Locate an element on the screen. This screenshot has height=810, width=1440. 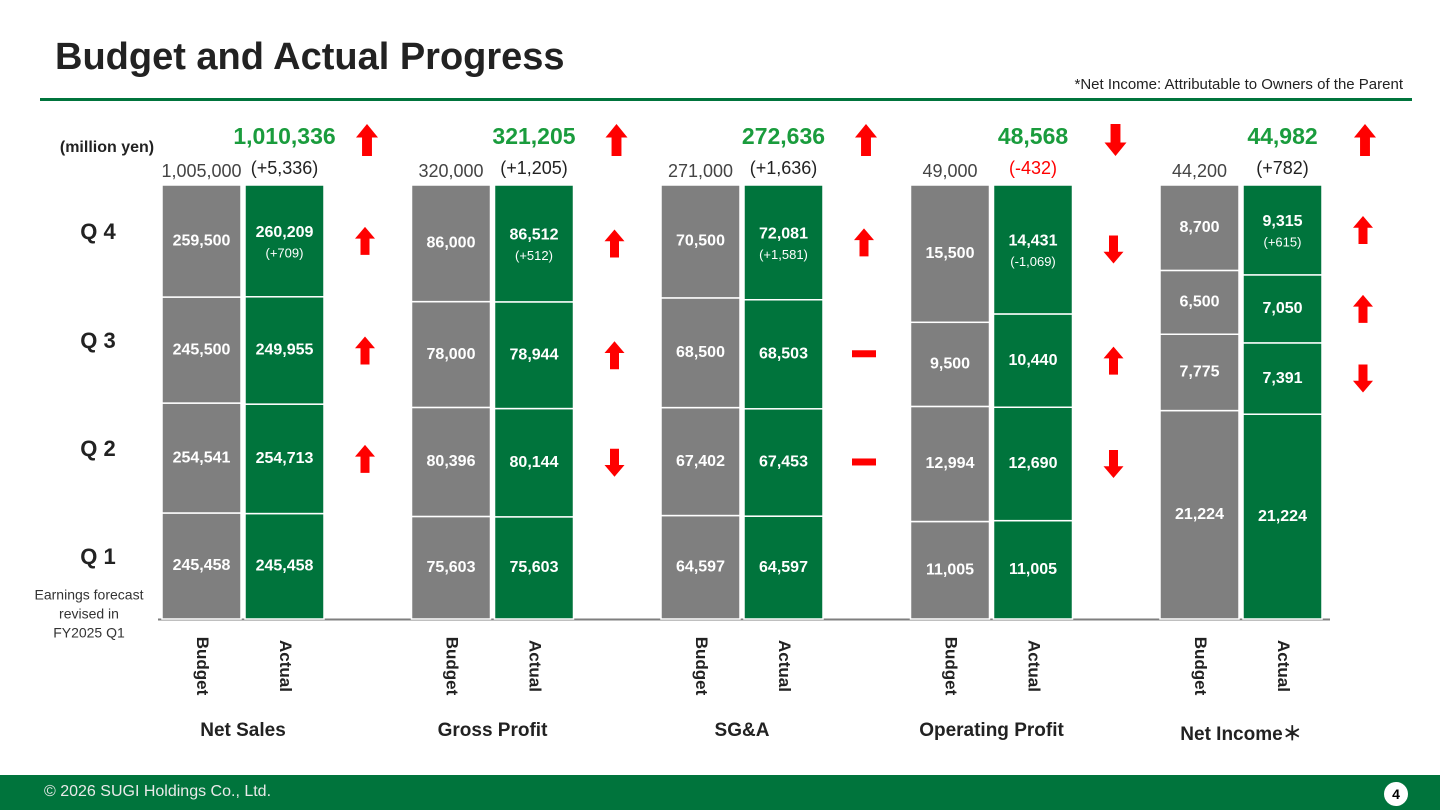
group-2-actual-label-q4: 86,512 is located at coordinates (534, 235).